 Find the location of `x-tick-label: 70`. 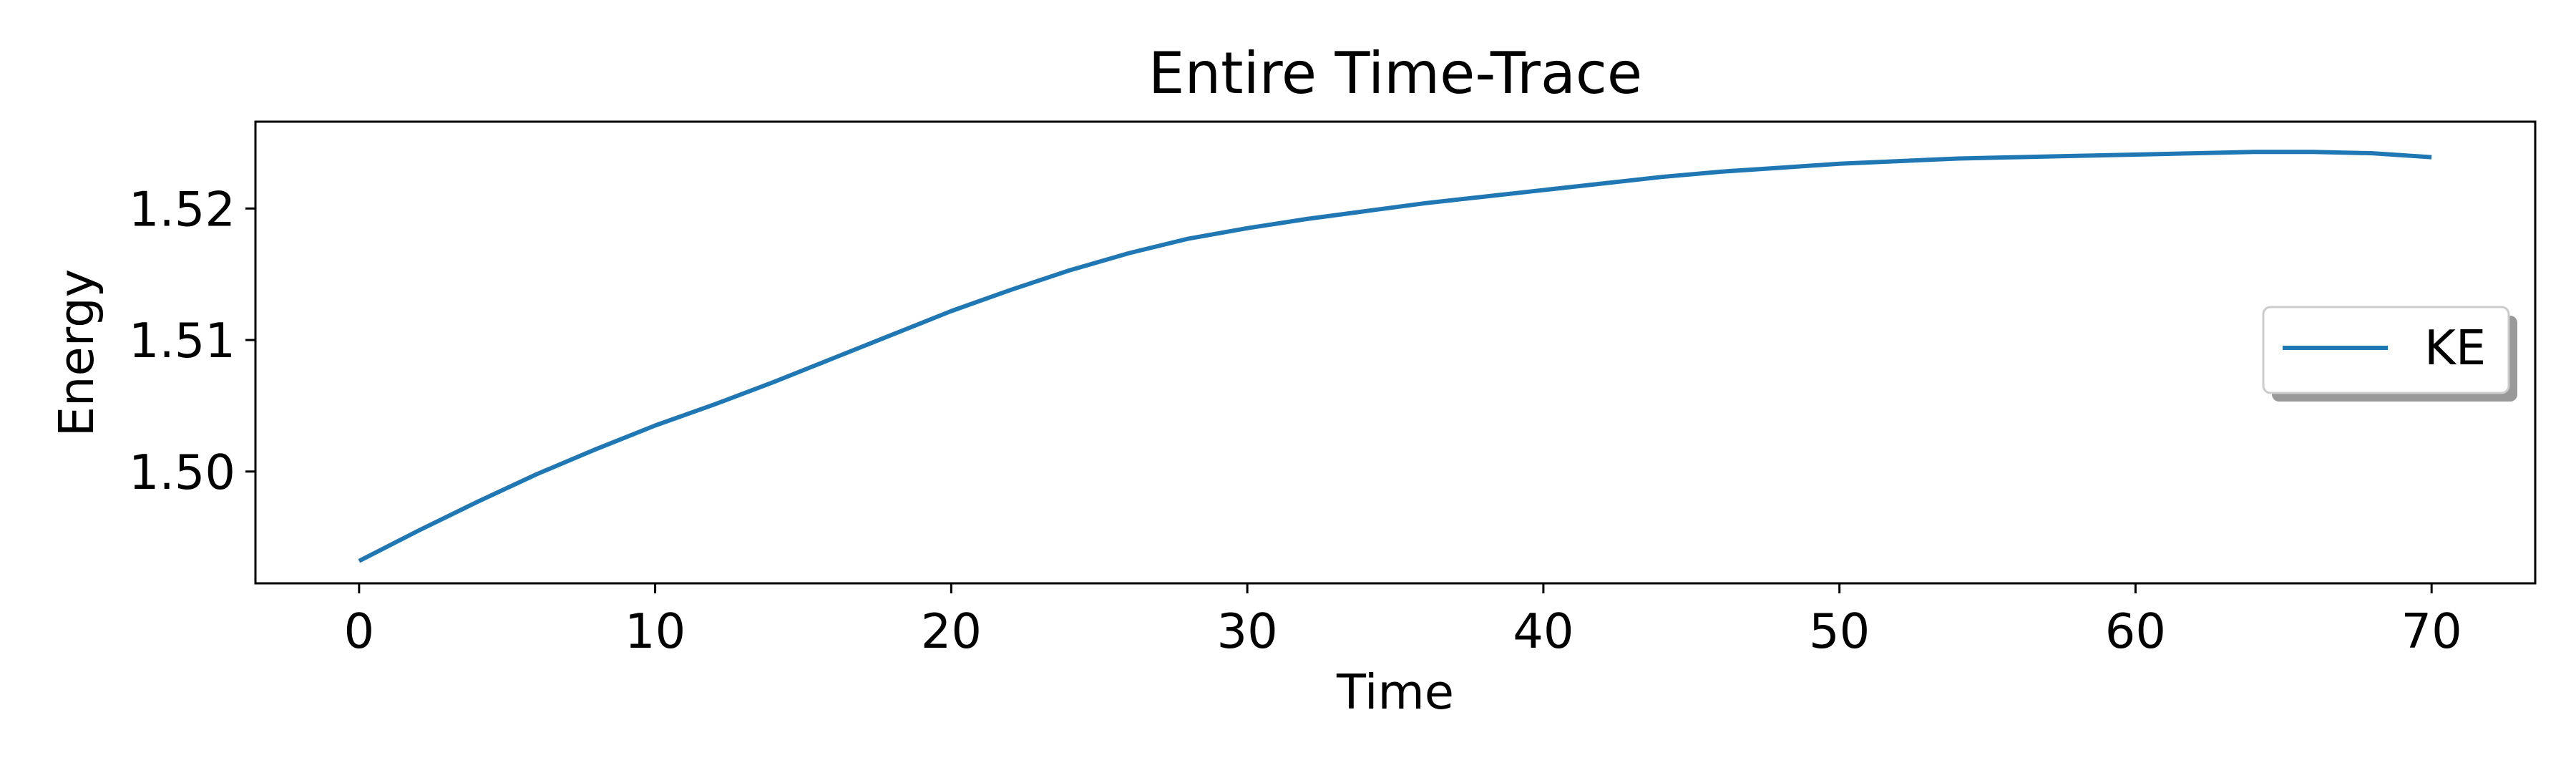

x-tick-label: 70 is located at coordinates (2431, 631).